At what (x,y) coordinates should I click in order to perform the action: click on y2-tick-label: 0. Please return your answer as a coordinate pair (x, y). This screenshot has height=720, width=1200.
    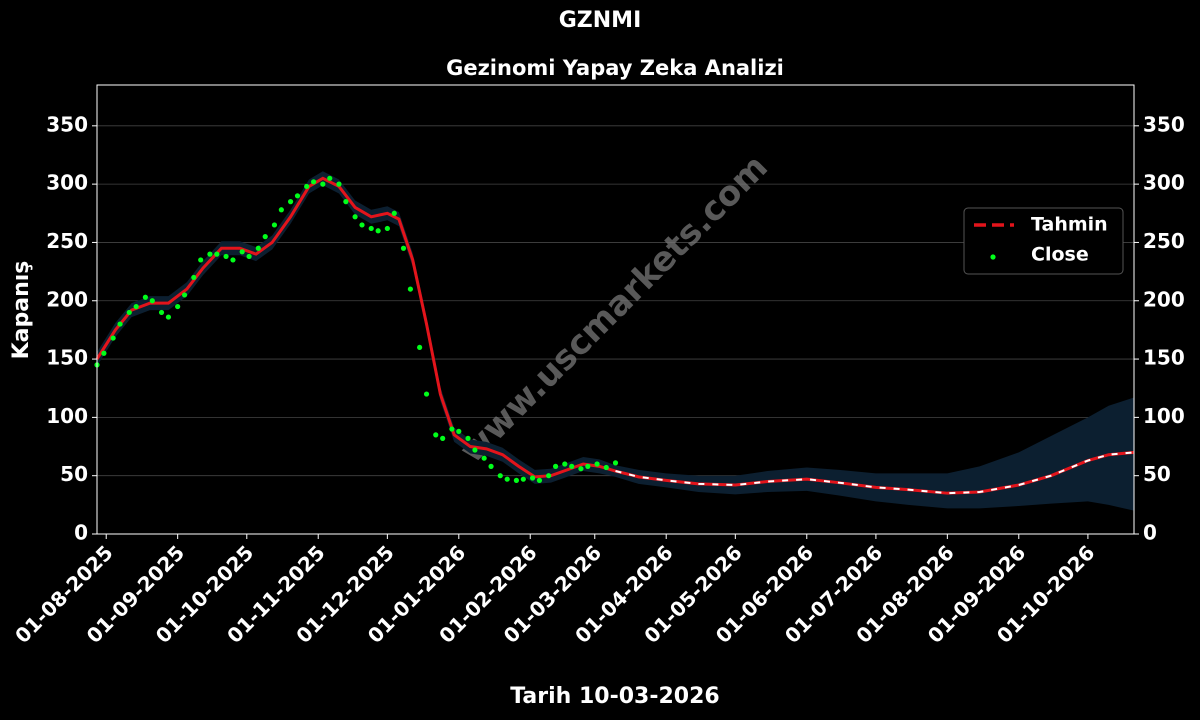
    Looking at the image, I should click on (1150, 533).